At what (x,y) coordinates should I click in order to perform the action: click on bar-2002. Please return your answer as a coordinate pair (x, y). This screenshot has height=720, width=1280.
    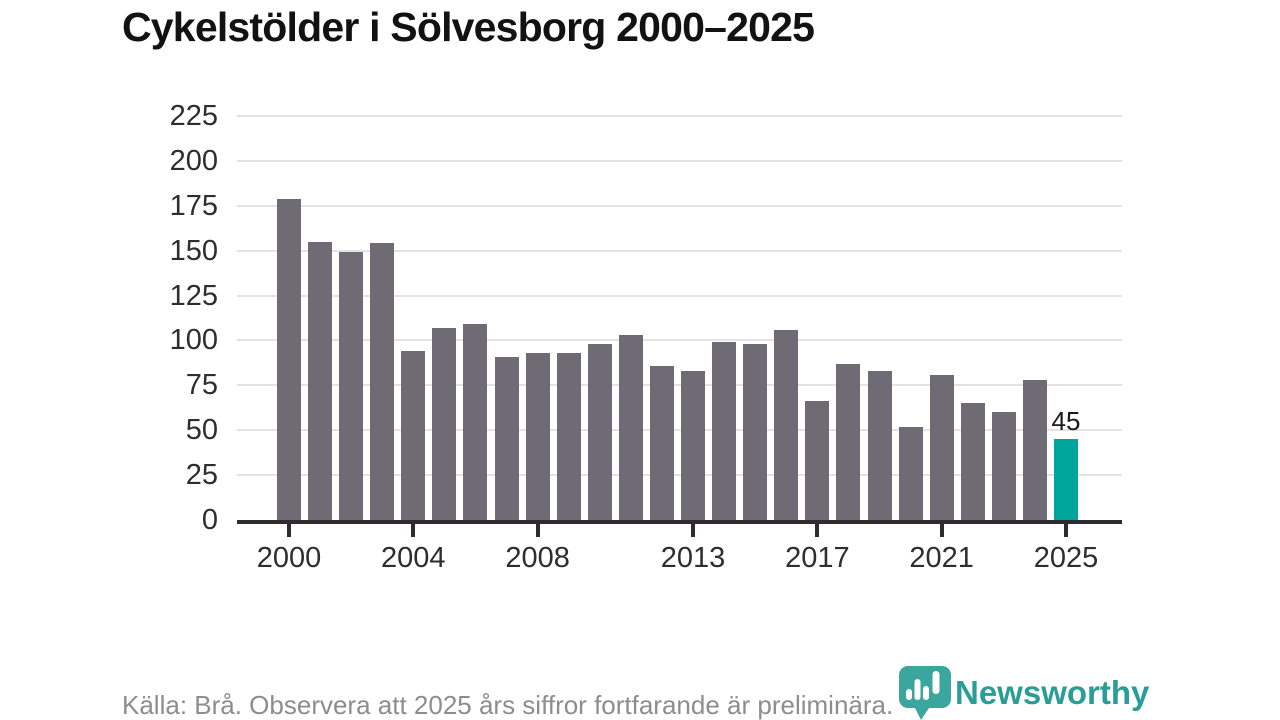
    Looking at the image, I should click on (351, 386).